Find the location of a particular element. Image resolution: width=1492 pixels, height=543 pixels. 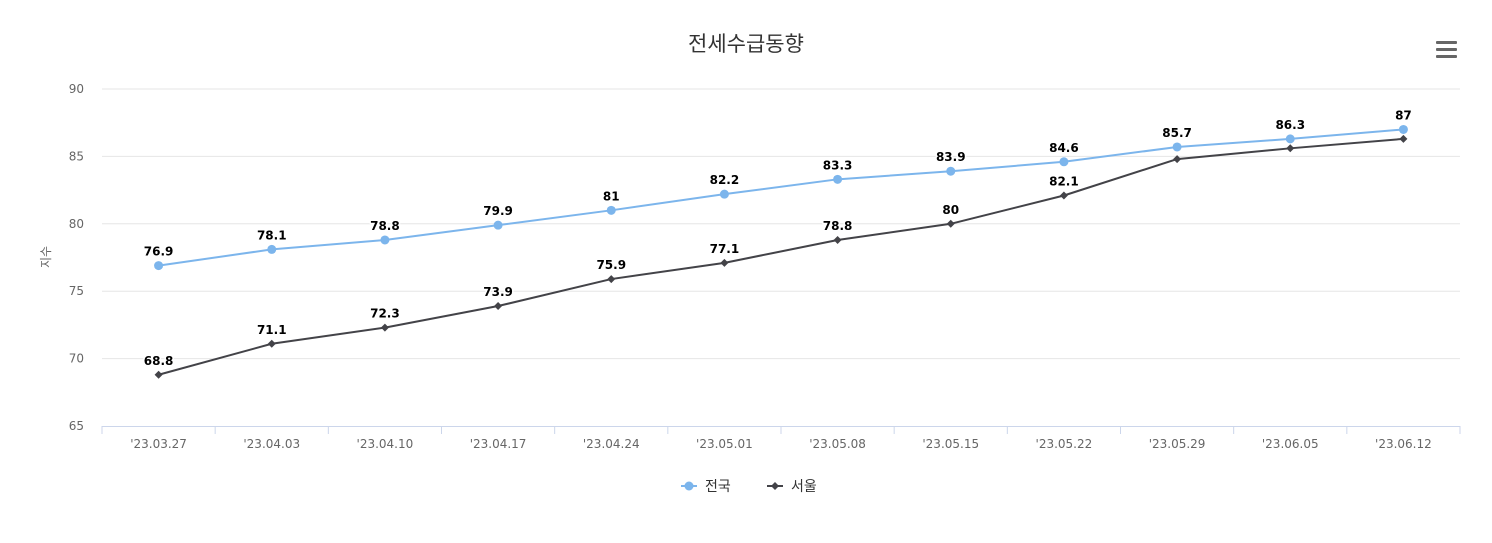

x-tick-label: '23.05.29 is located at coordinates (1177, 444).